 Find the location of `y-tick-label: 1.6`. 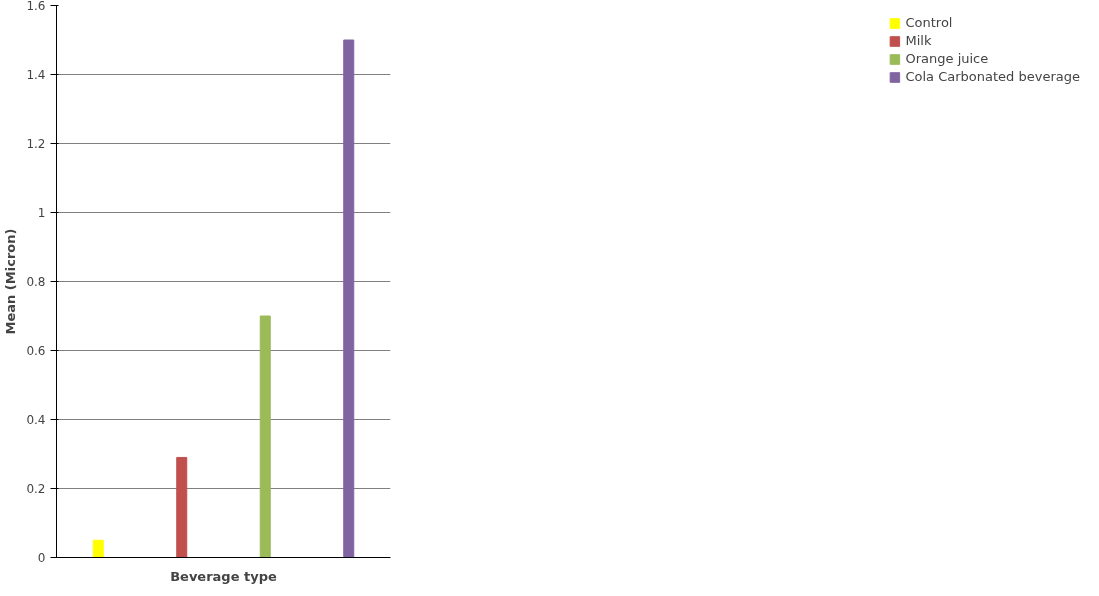

y-tick-label: 1.6 is located at coordinates (36, 6).